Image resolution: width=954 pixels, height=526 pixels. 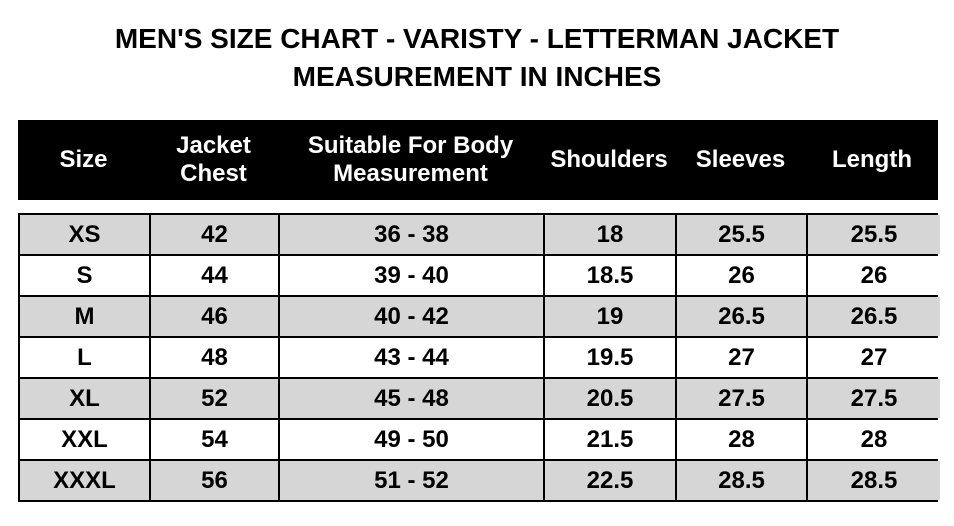 I want to click on jacket-chest-cell: 54, so click(x=215, y=439).